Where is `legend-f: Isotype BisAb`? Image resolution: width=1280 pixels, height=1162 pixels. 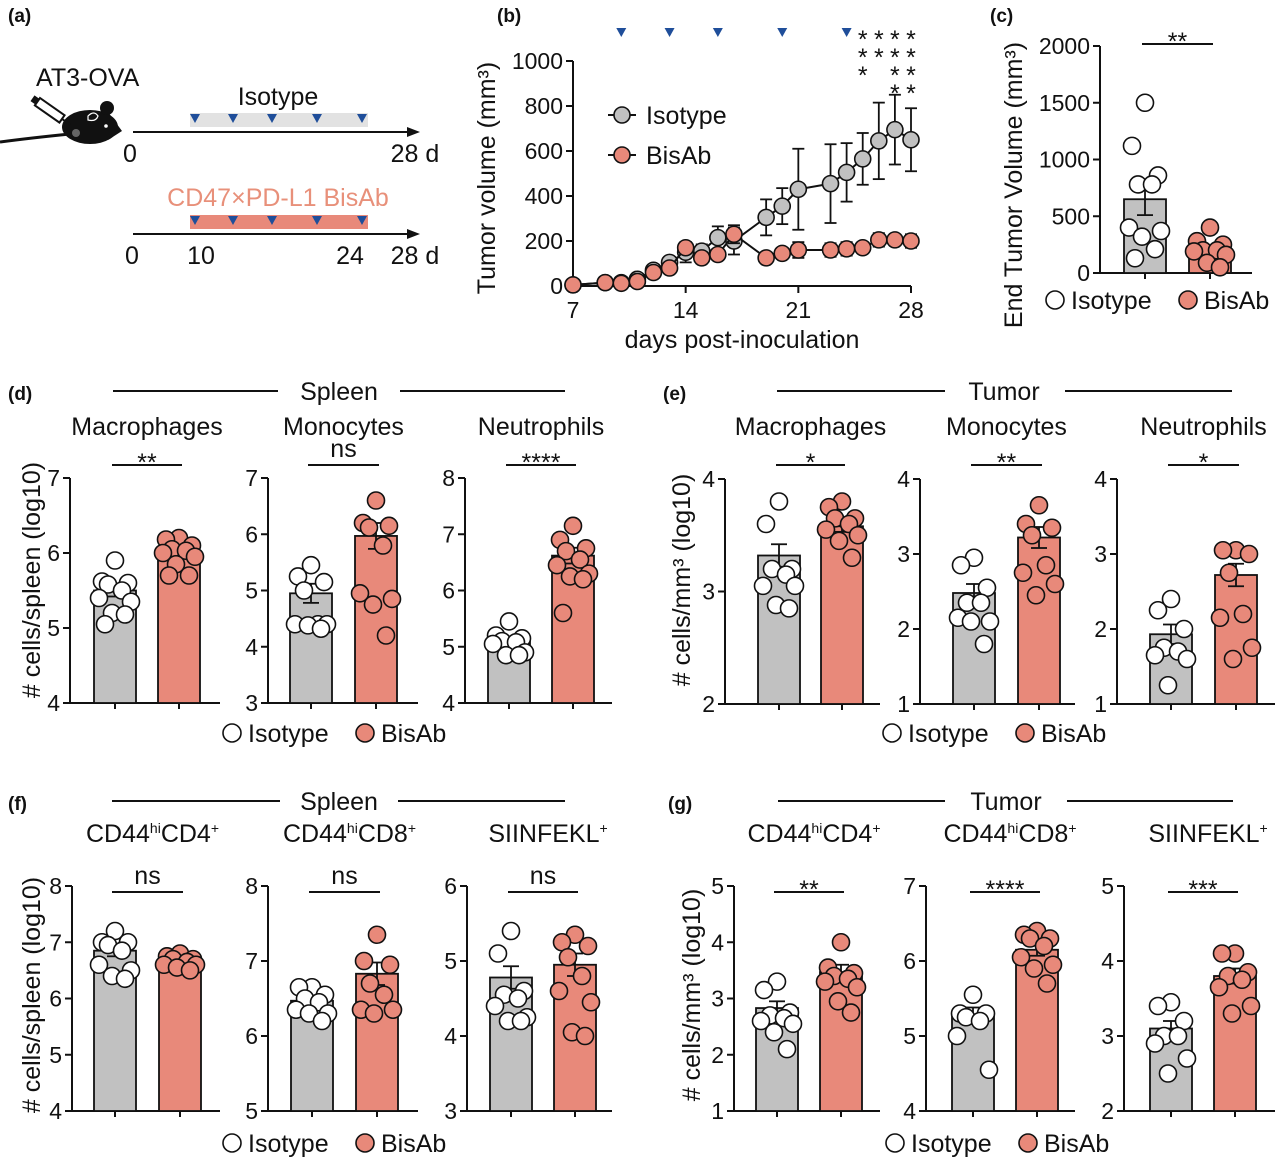
legend-f: Isotype BisAb is located at coordinates (334, 1144).